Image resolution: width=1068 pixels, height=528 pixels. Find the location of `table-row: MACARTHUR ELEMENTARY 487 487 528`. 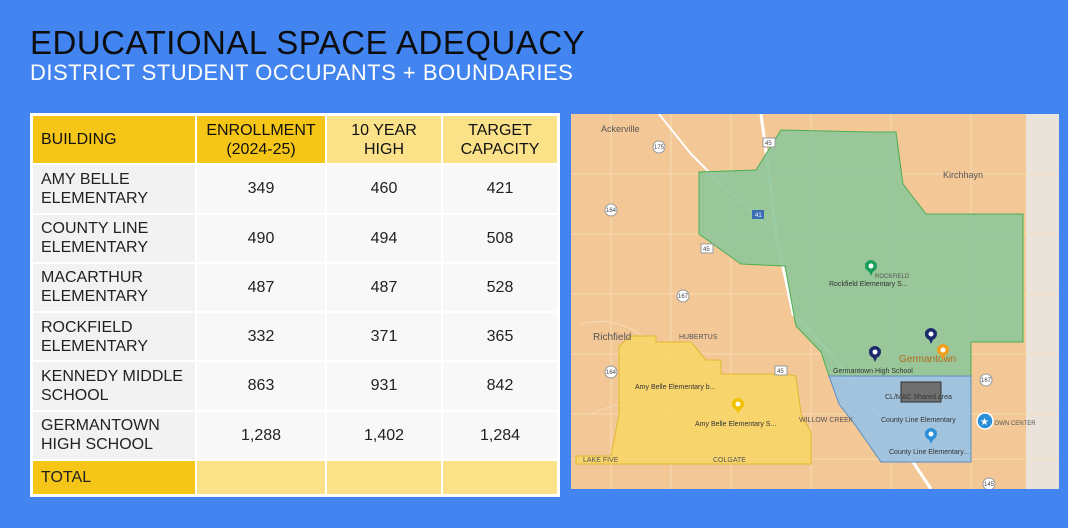

table-row: MACARTHUR ELEMENTARY 487 487 528 is located at coordinates (295, 287).